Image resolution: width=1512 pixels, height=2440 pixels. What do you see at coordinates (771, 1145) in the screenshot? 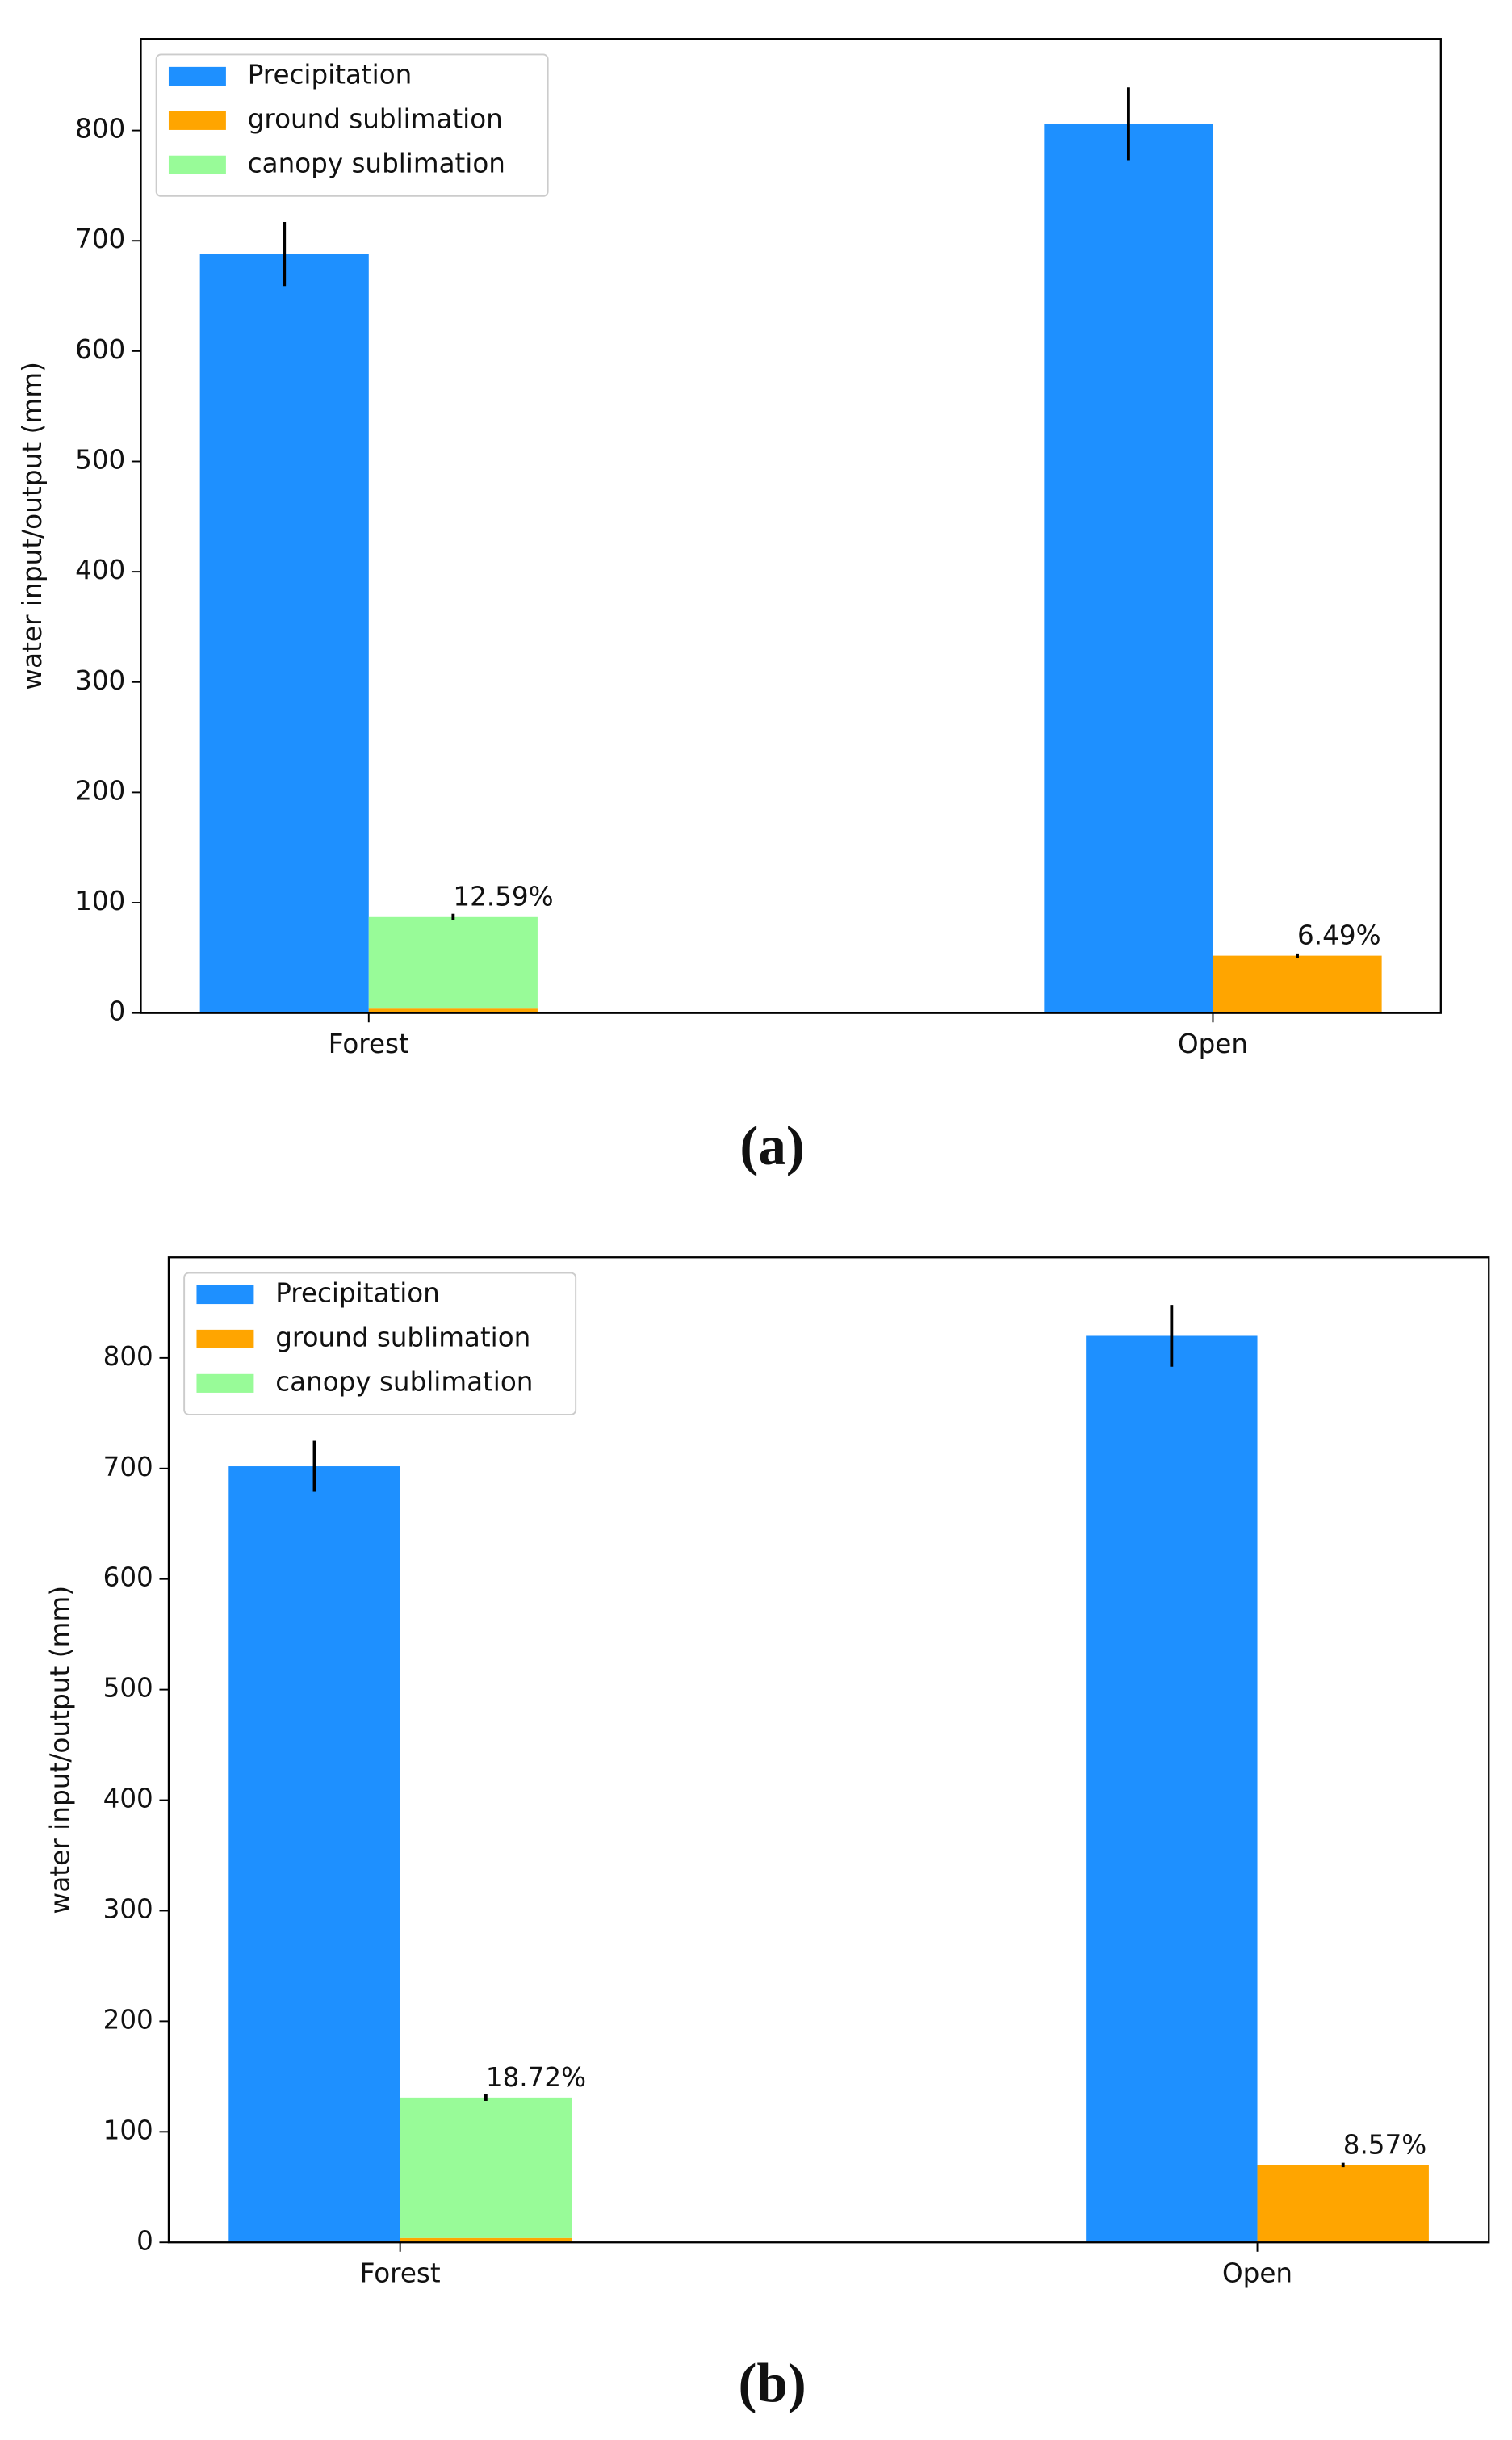
I see `caption: (a)` at bounding box center [771, 1145].